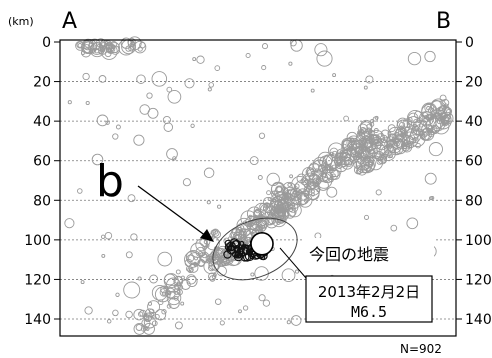  I want to click on callout-title-bg, so click(369, 251).